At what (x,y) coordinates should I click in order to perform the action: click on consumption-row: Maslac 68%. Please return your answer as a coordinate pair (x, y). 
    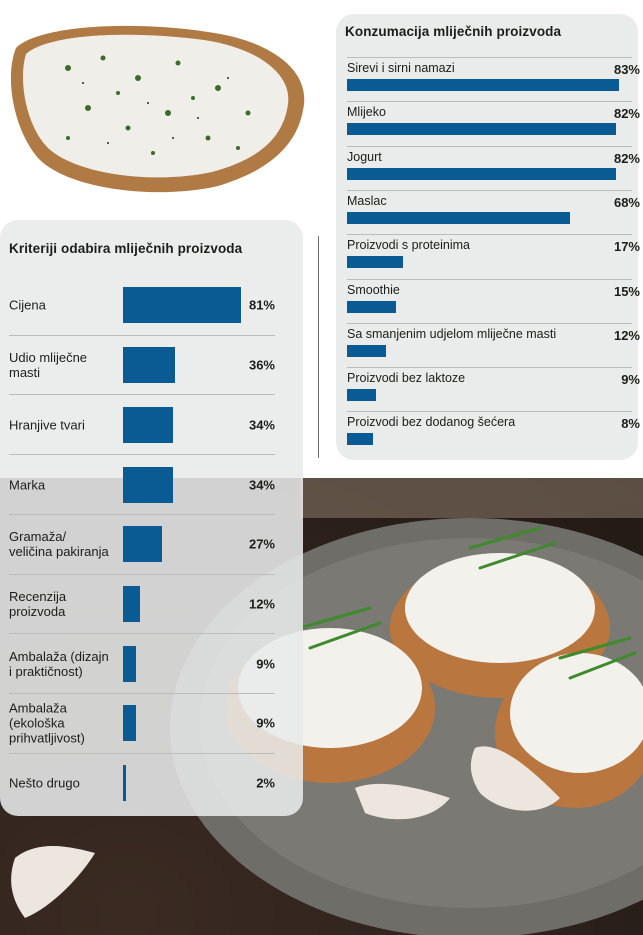
    Looking at the image, I should click on (493, 212).